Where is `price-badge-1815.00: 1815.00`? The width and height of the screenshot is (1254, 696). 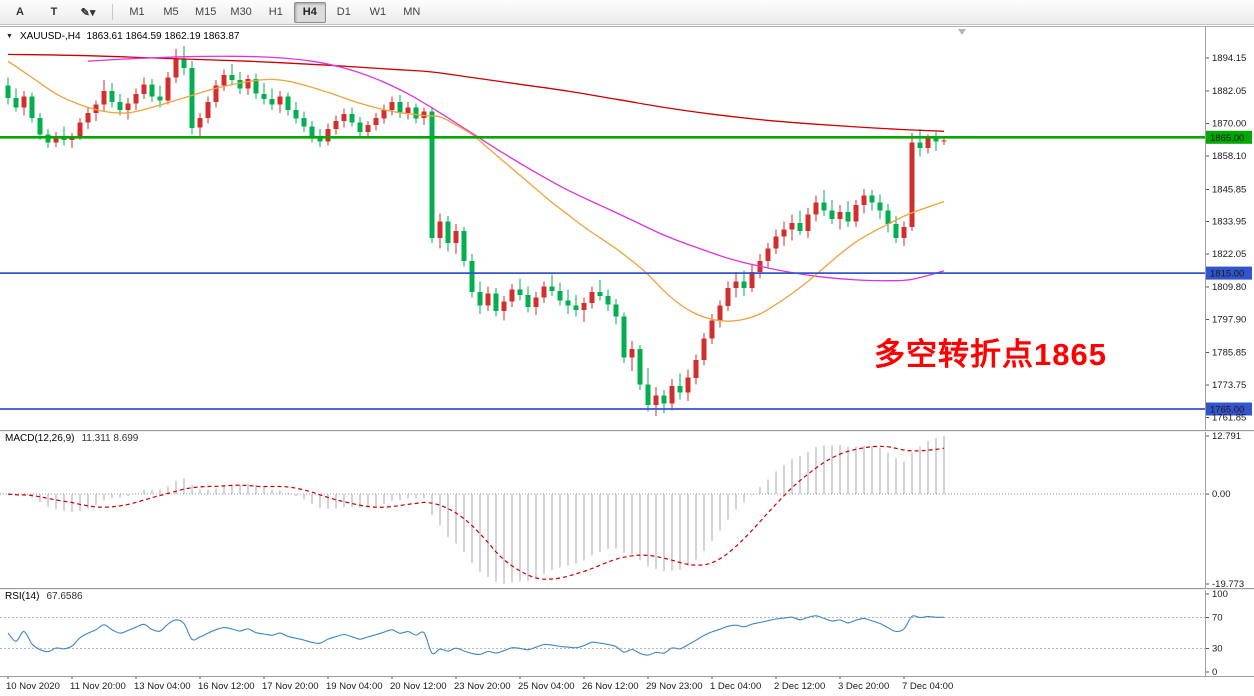 price-badge-1815.00: 1815.00 is located at coordinates (1229, 273).